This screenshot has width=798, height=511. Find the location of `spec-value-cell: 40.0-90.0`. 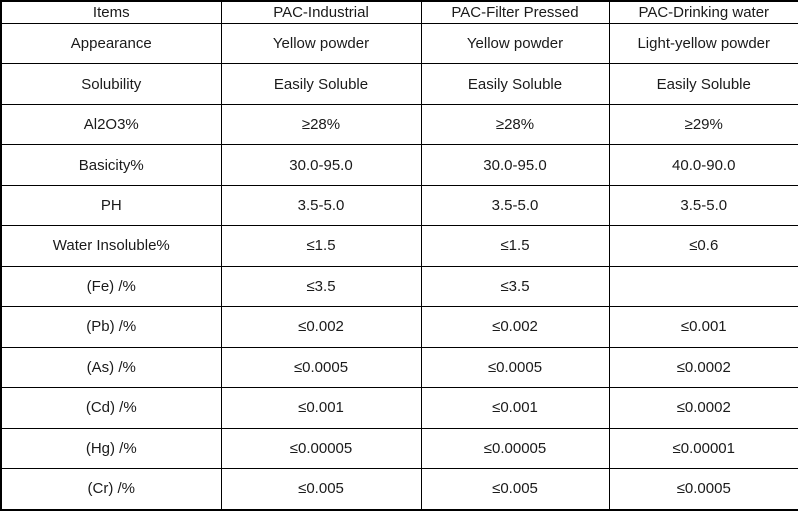

spec-value-cell: 40.0-90.0 is located at coordinates (703, 165).